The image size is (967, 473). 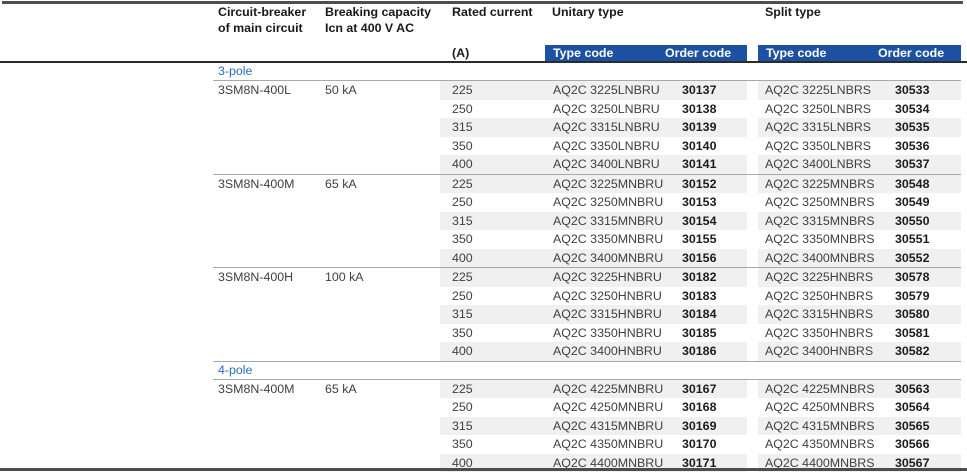 I want to click on unitary-type-code-cell: AQ2C 3400MNBRU, so click(x=605, y=257).